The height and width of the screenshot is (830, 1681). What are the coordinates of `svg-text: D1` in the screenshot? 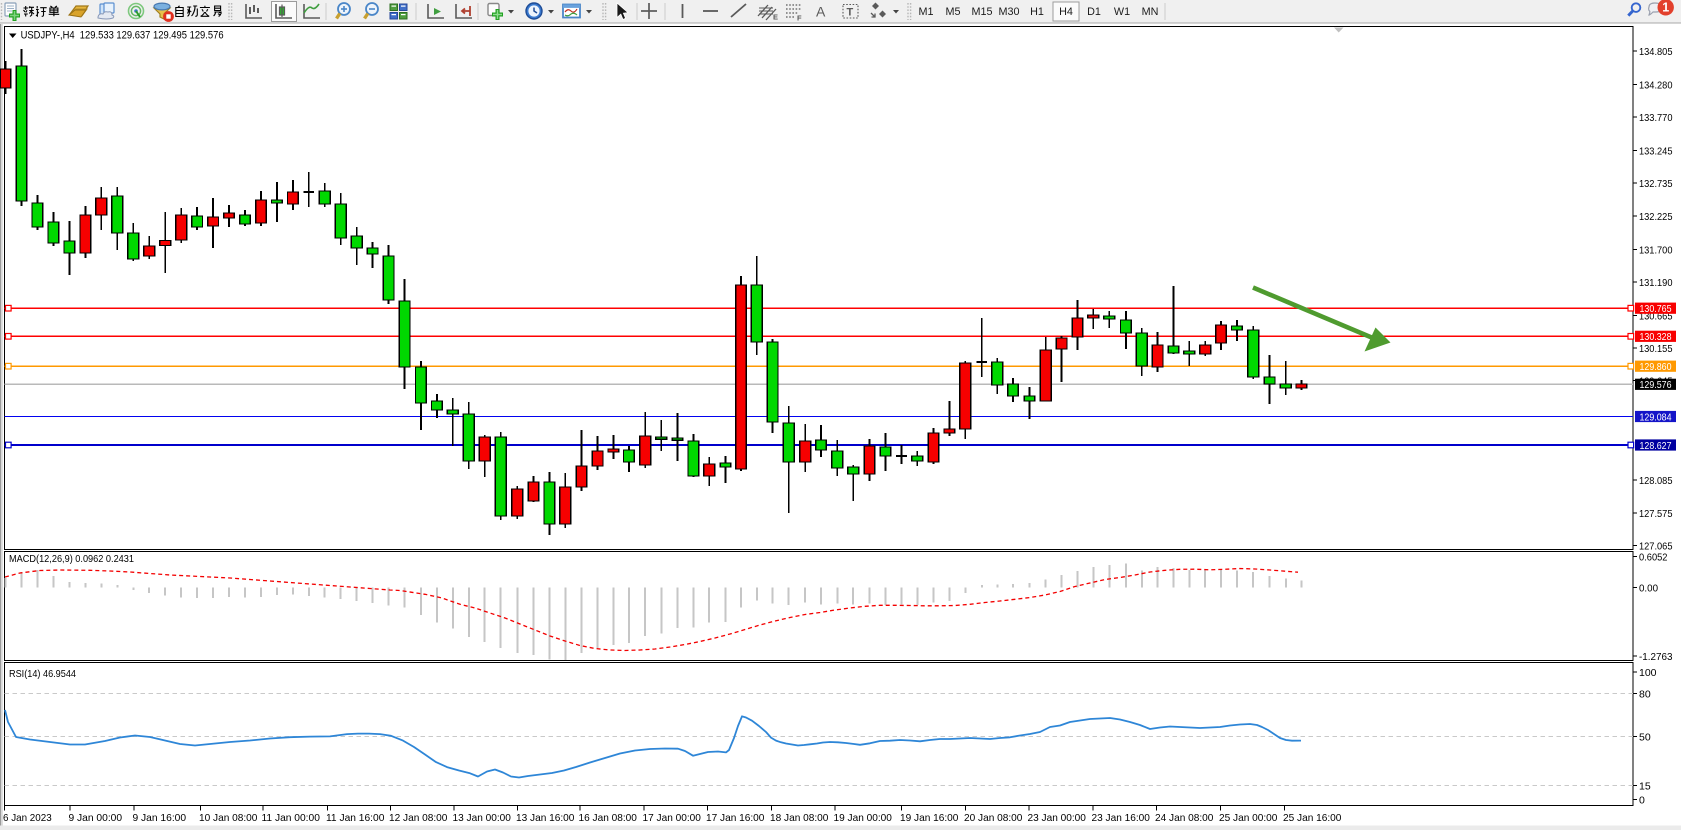 It's located at (1094, 12).